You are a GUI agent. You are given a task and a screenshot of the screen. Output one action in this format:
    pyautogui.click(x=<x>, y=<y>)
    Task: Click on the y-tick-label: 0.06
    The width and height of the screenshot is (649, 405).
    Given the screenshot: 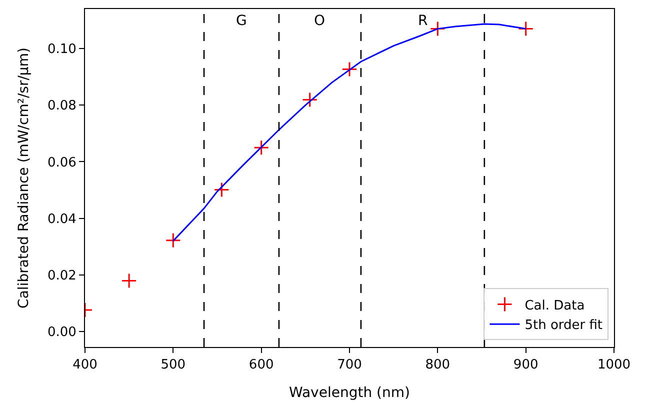 What is the action you would take?
    pyautogui.click(x=61, y=162)
    